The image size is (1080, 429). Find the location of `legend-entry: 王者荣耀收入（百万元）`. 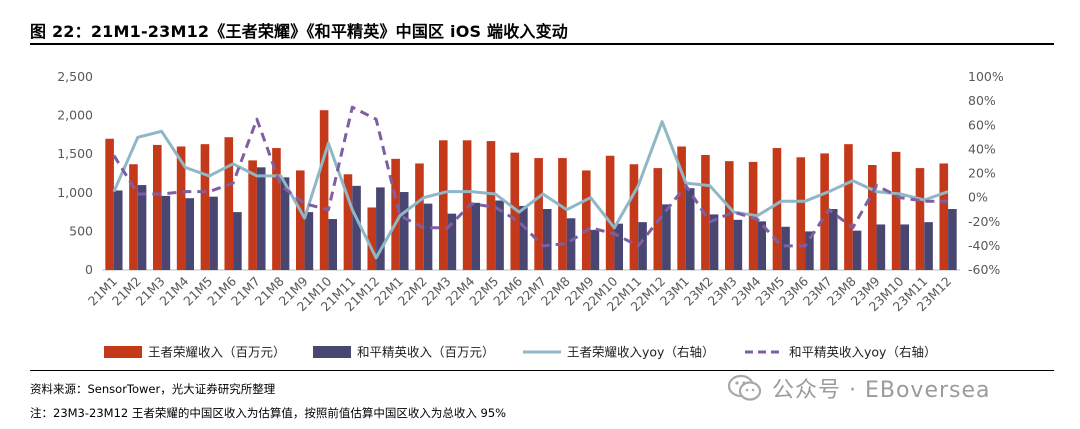

legend-entry: 王者荣耀收入（百万元） is located at coordinates (217, 352).